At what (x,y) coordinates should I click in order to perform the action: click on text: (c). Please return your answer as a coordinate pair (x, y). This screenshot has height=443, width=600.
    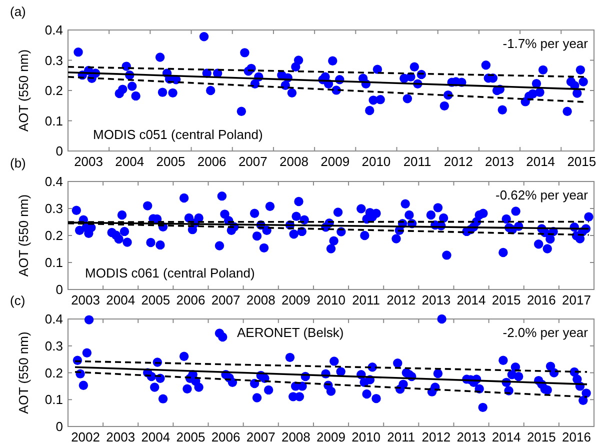
    Looking at the image, I should click on (18, 300).